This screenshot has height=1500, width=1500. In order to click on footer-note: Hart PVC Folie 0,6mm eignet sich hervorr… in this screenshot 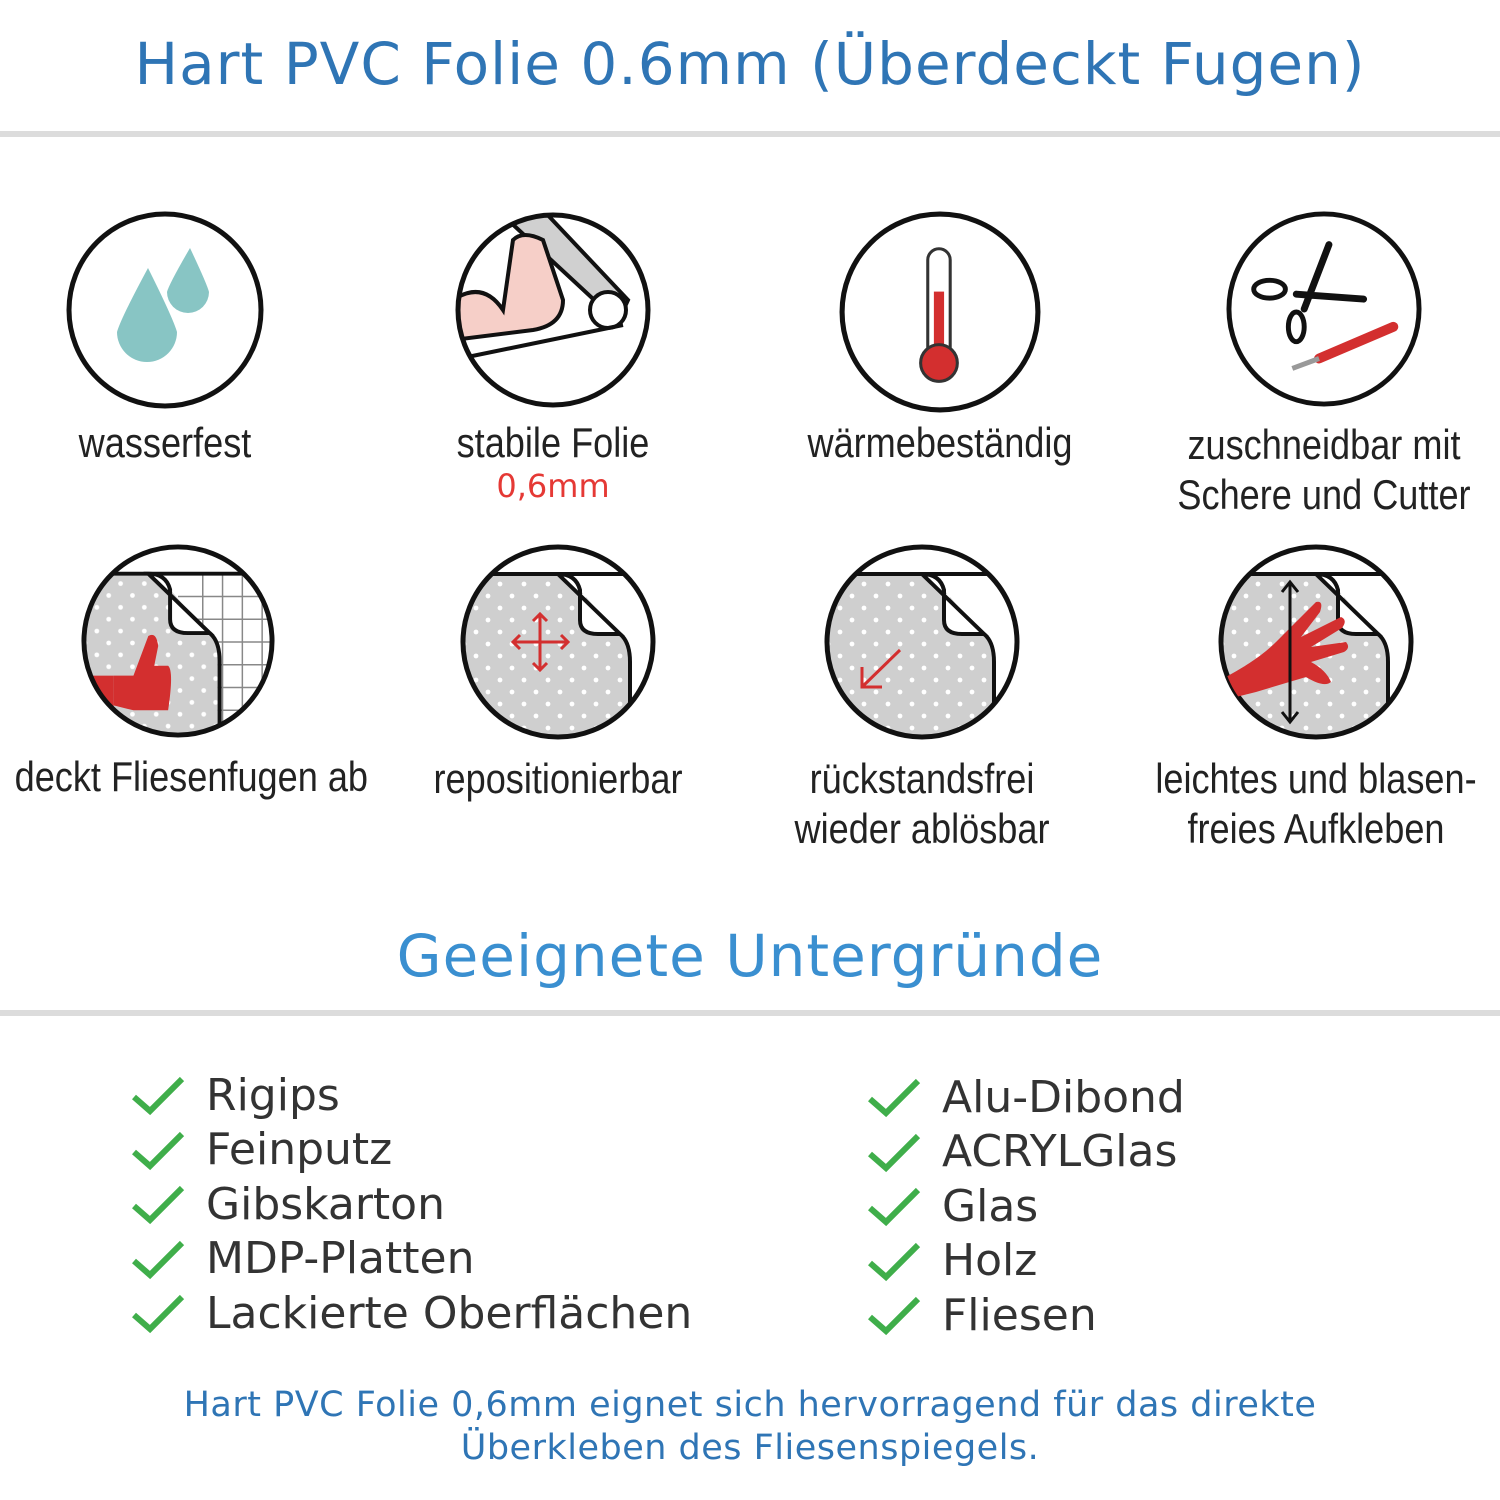, I will do `click(750, 1427)`.